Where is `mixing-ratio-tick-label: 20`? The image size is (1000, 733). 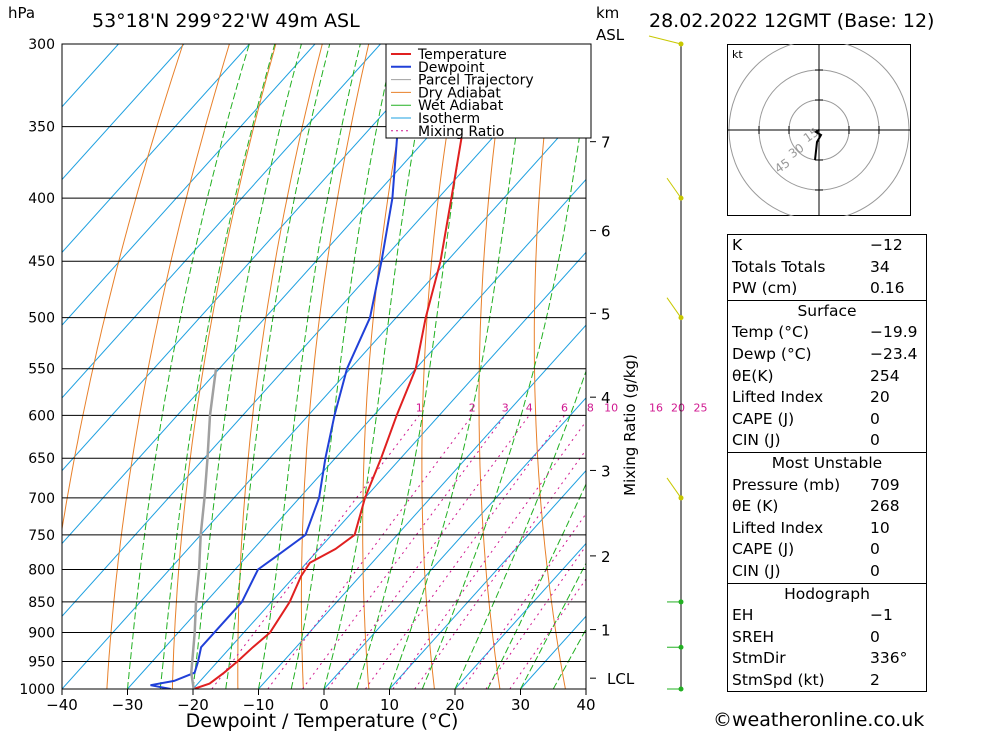 mixing-ratio-tick-label: 20 is located at coordinates (678, 407).